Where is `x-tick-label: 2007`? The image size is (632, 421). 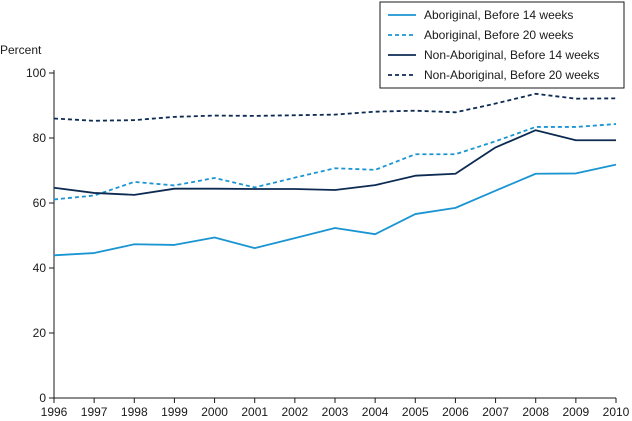
x-tick-label: 2007 is located at coordinates (495, 412).